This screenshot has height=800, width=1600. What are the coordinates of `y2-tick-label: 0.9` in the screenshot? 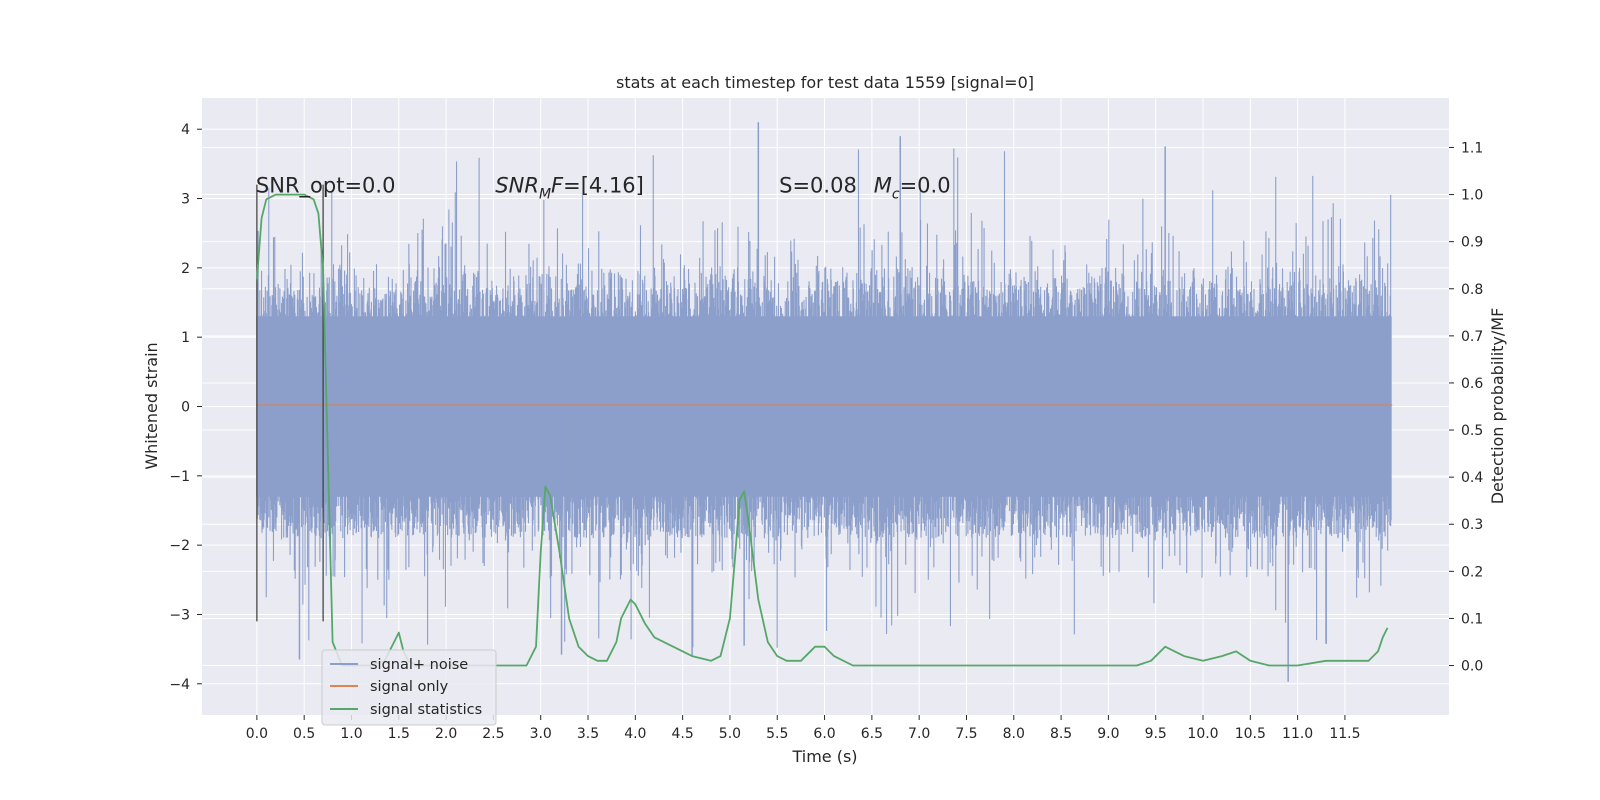 It's located at (1472, 243).